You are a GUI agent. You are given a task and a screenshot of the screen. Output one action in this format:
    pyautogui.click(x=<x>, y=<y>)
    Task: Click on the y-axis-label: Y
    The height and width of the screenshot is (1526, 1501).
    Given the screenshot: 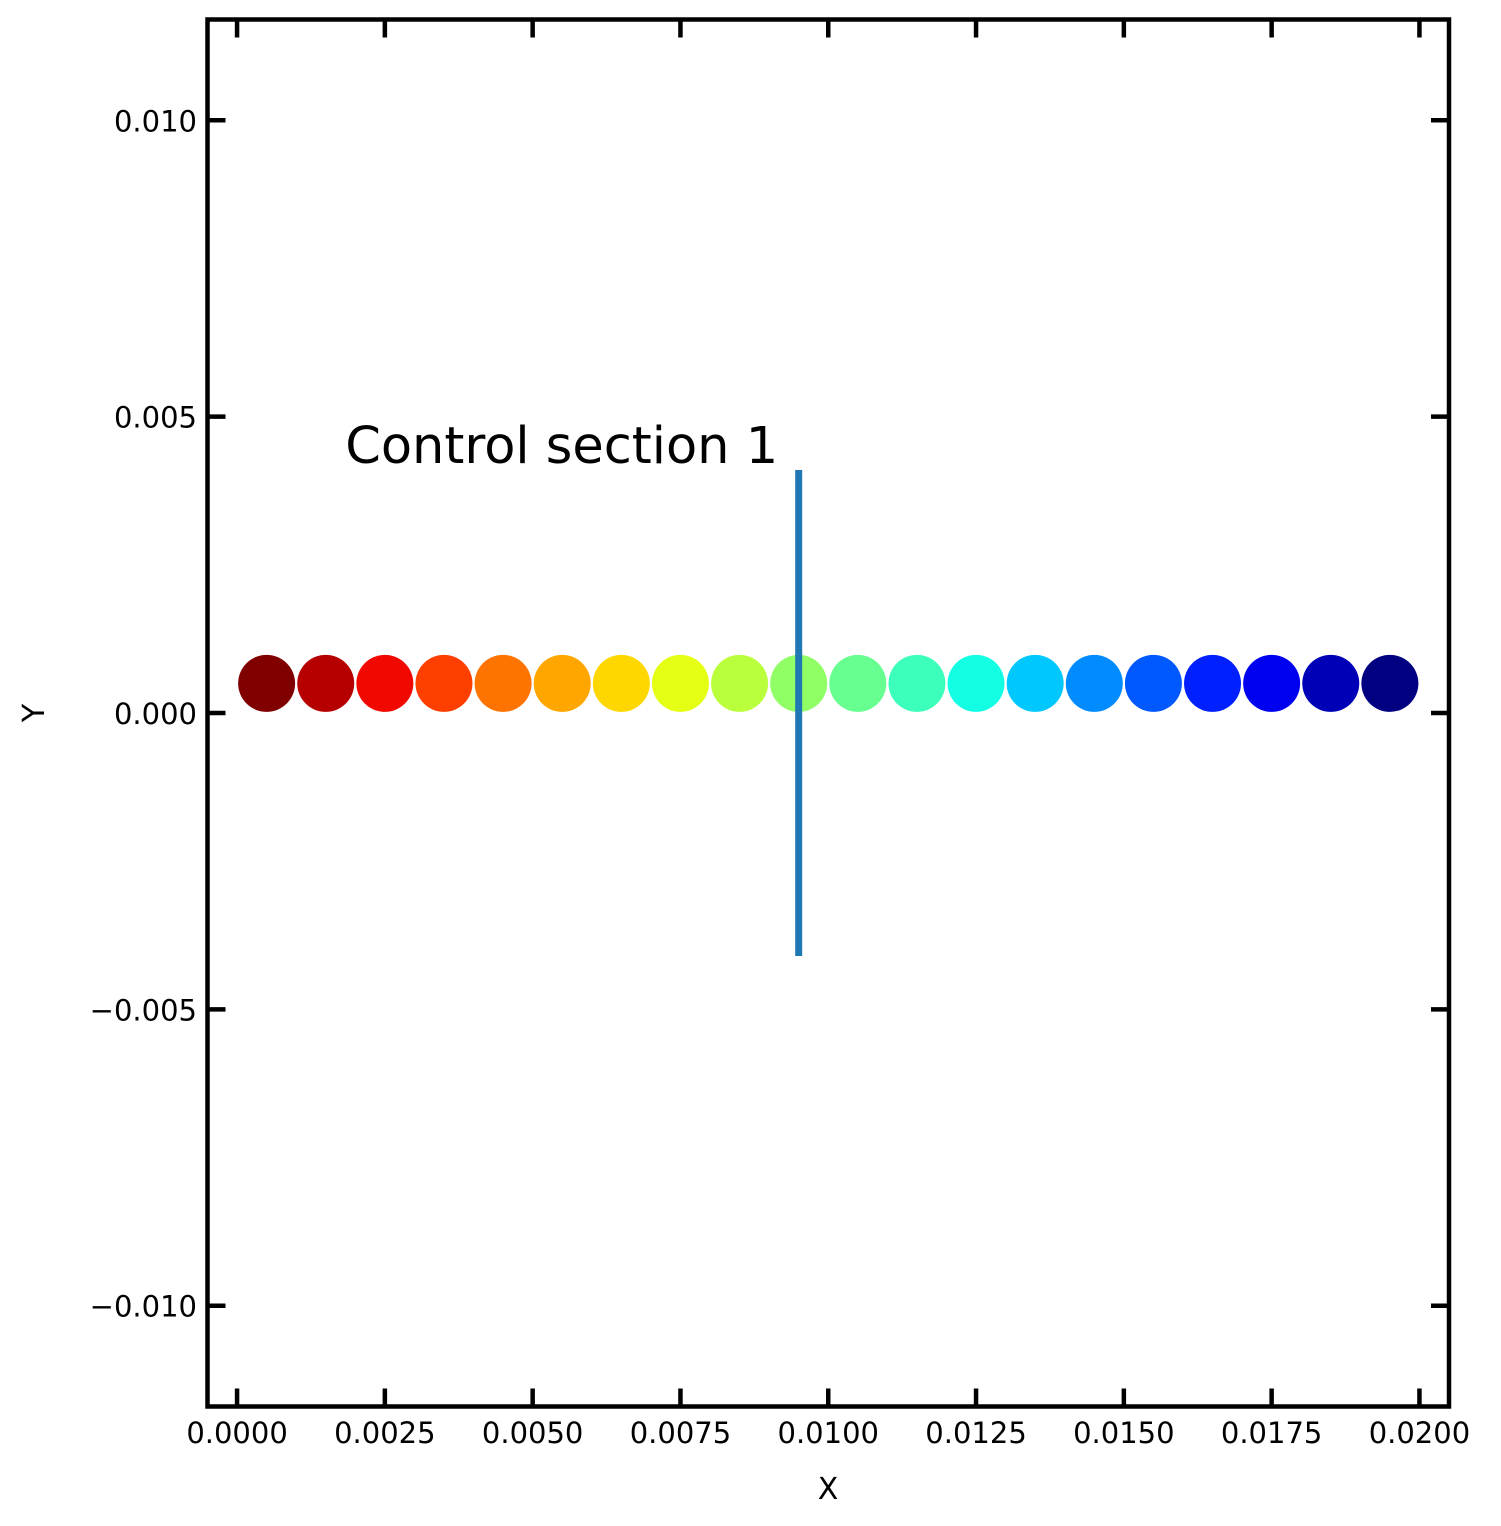 What is the action you would take?
    pyautogui.click(x=34, y=713)
    